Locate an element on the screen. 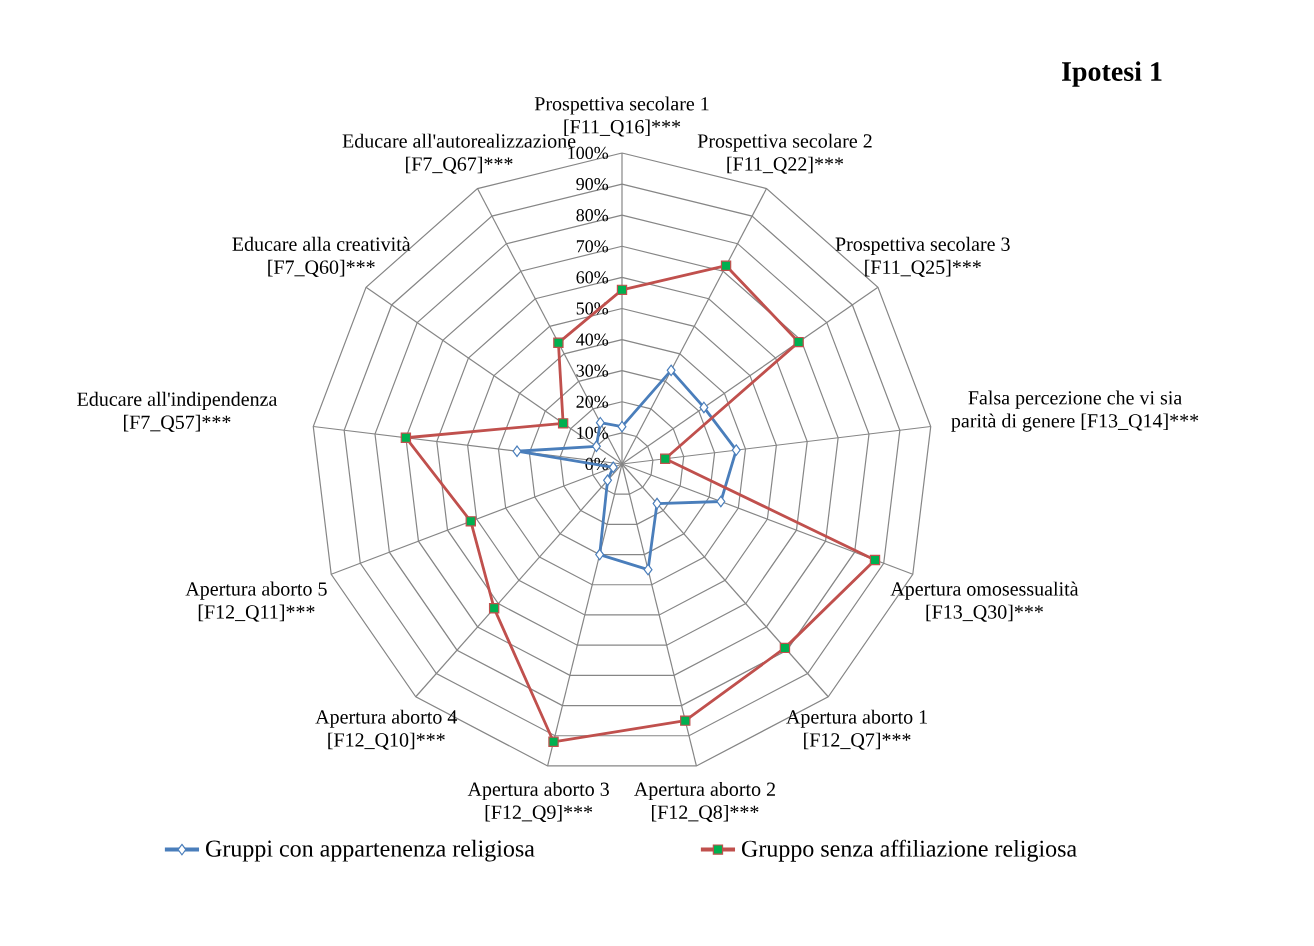 This screenshot has width=1314, height=946. spoke-label: Apertura aborto 4 [F12_Q10]*** is located at coordinates (386, 729).